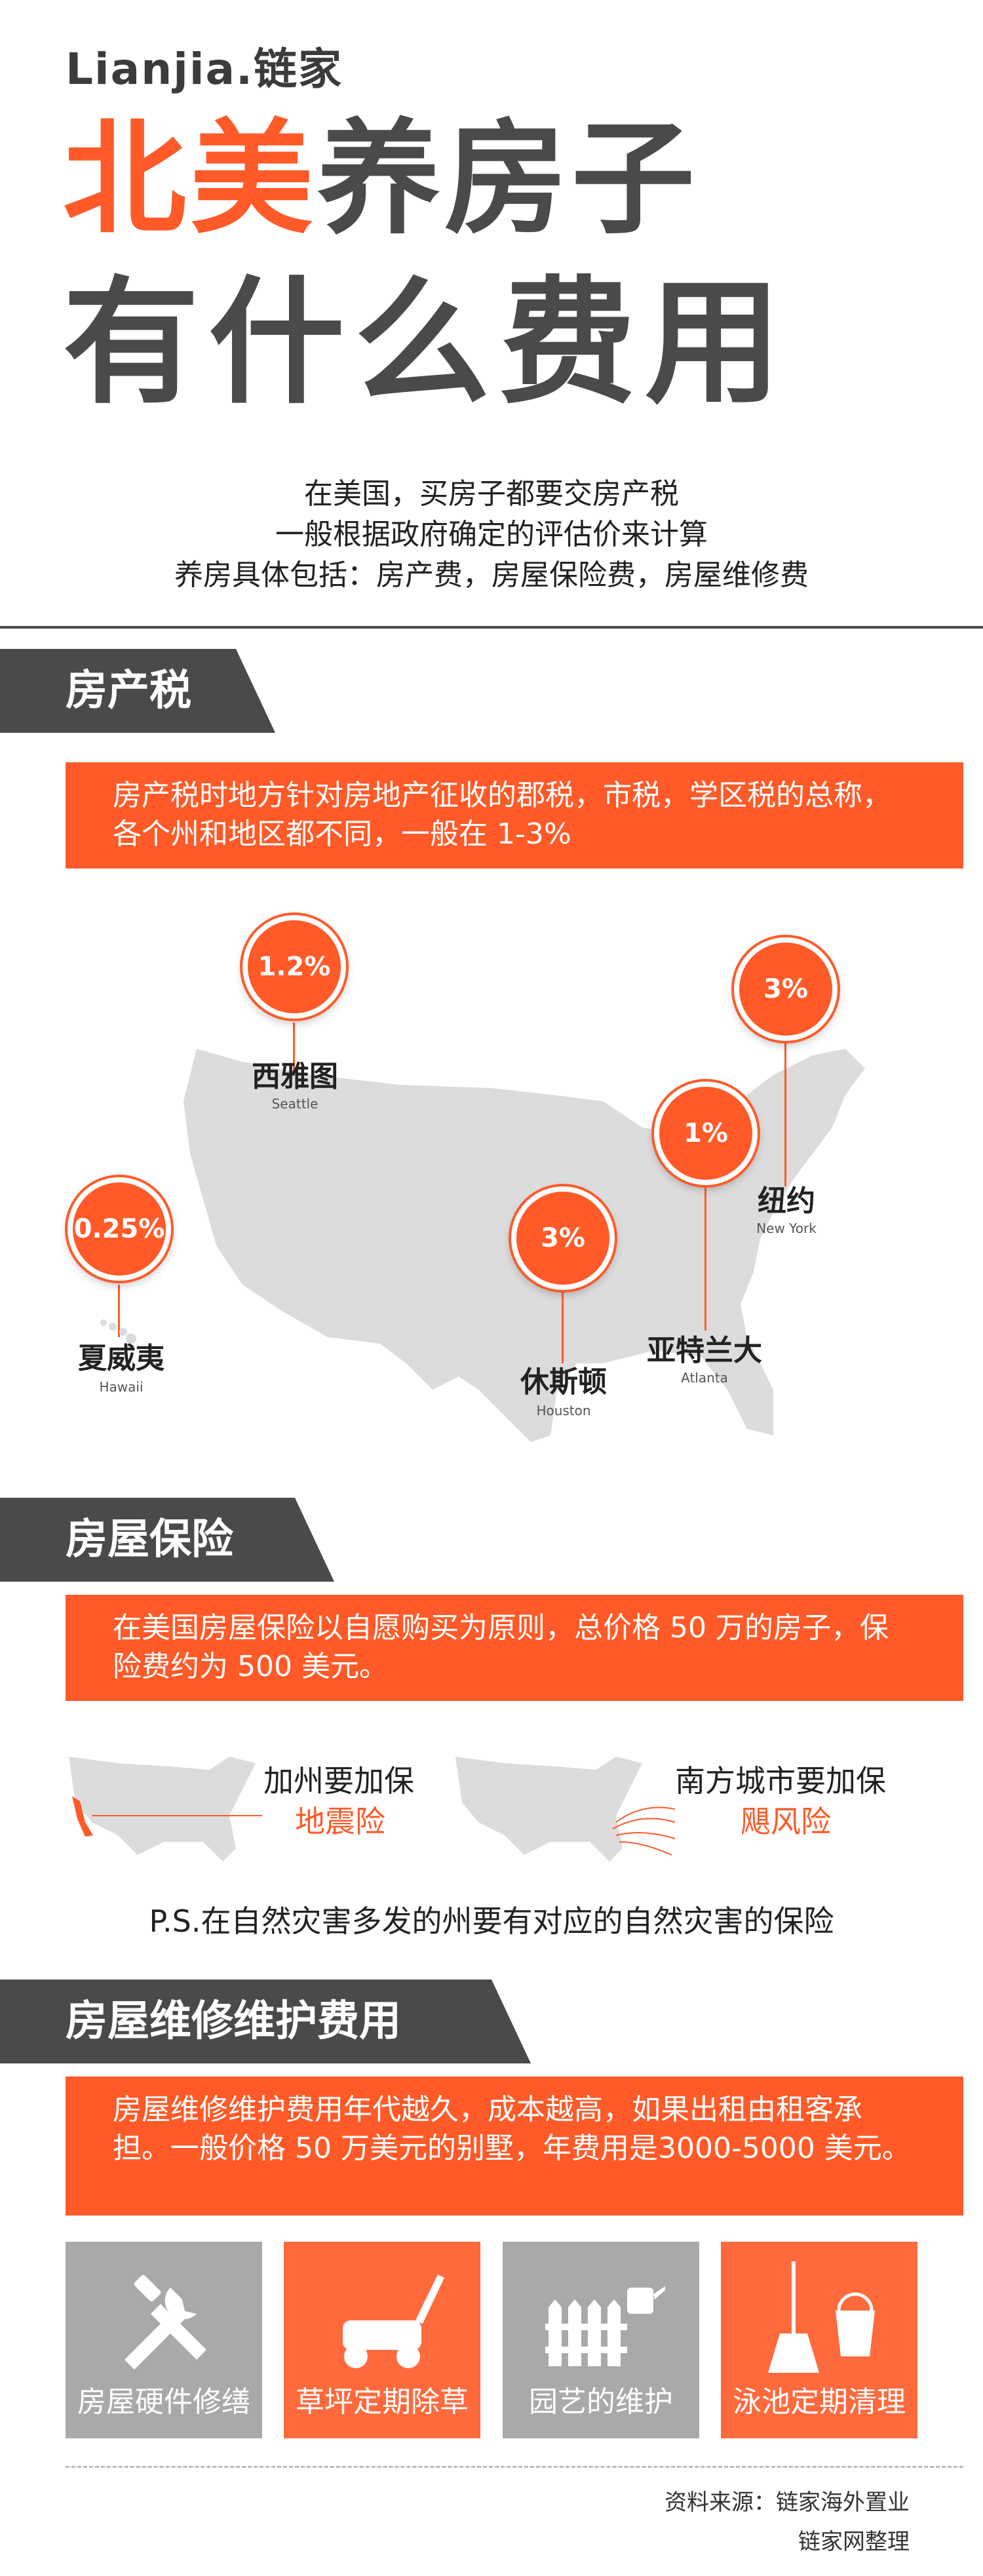 The image size is (983, 2576). What do you see at coordinates (565, 1809) in the screenshot?
I see `us-map-small-south` at bounding box center [565, 1809].